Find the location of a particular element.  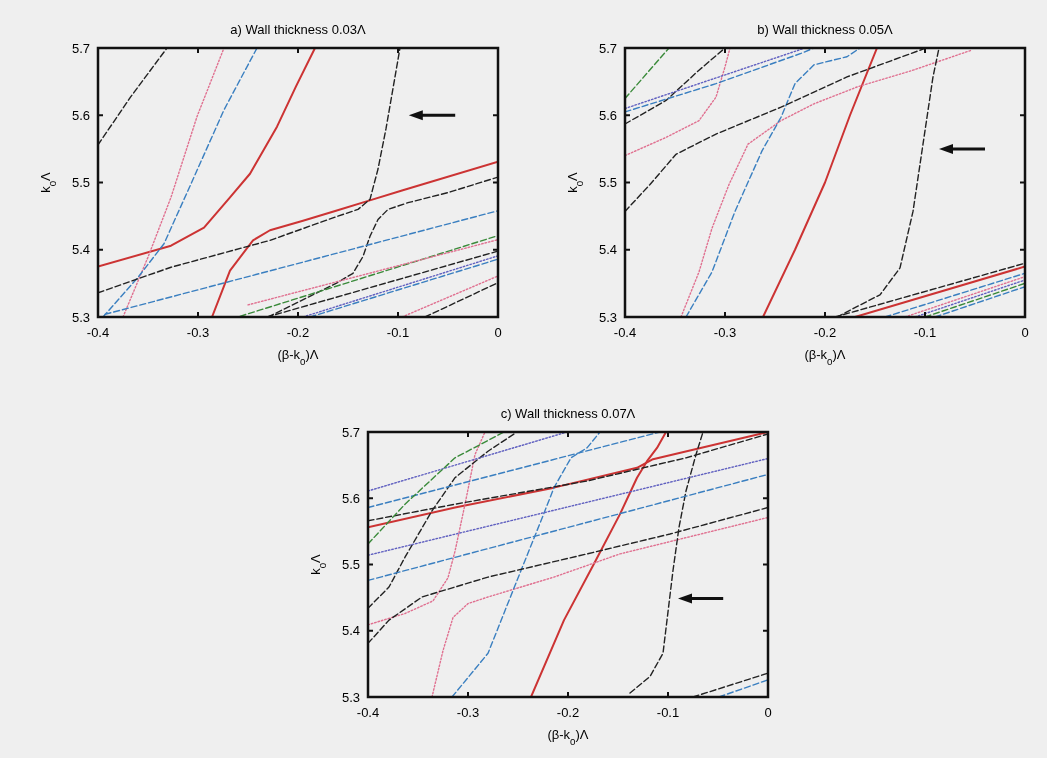

chart-title: a) Wall thickness 0.03Λ is located at coordinates (298, 29).